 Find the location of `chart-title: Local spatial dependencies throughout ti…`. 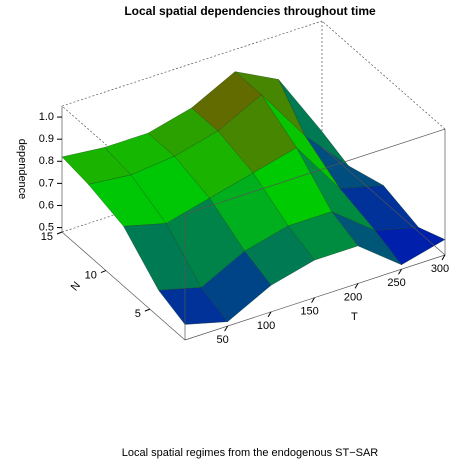

chart-title: Local spatial dependencies throughout ti… is located at coordinates (250, 11).